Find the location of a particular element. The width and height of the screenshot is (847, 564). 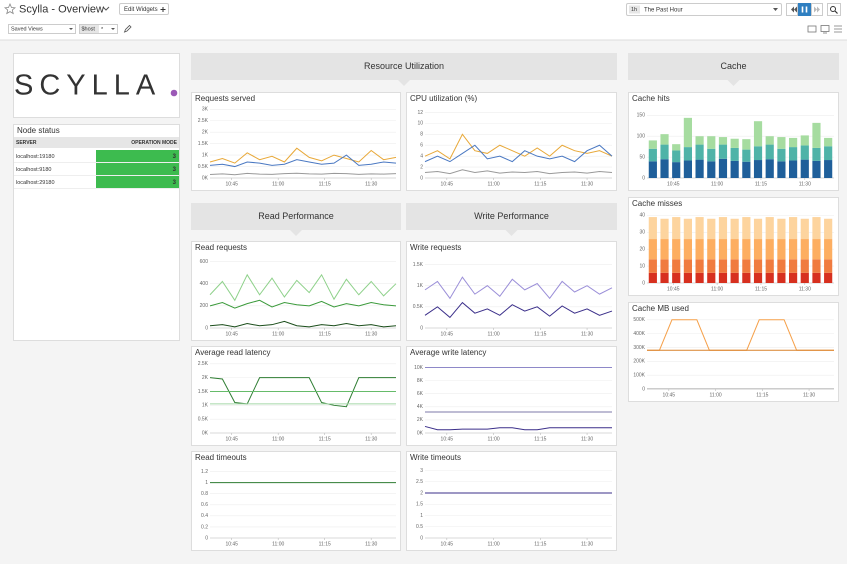

group-header is located at coordinates (296, 216).